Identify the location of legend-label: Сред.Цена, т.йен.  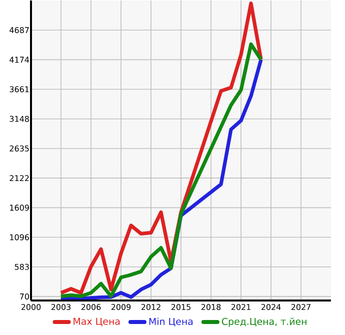
(264, 322).